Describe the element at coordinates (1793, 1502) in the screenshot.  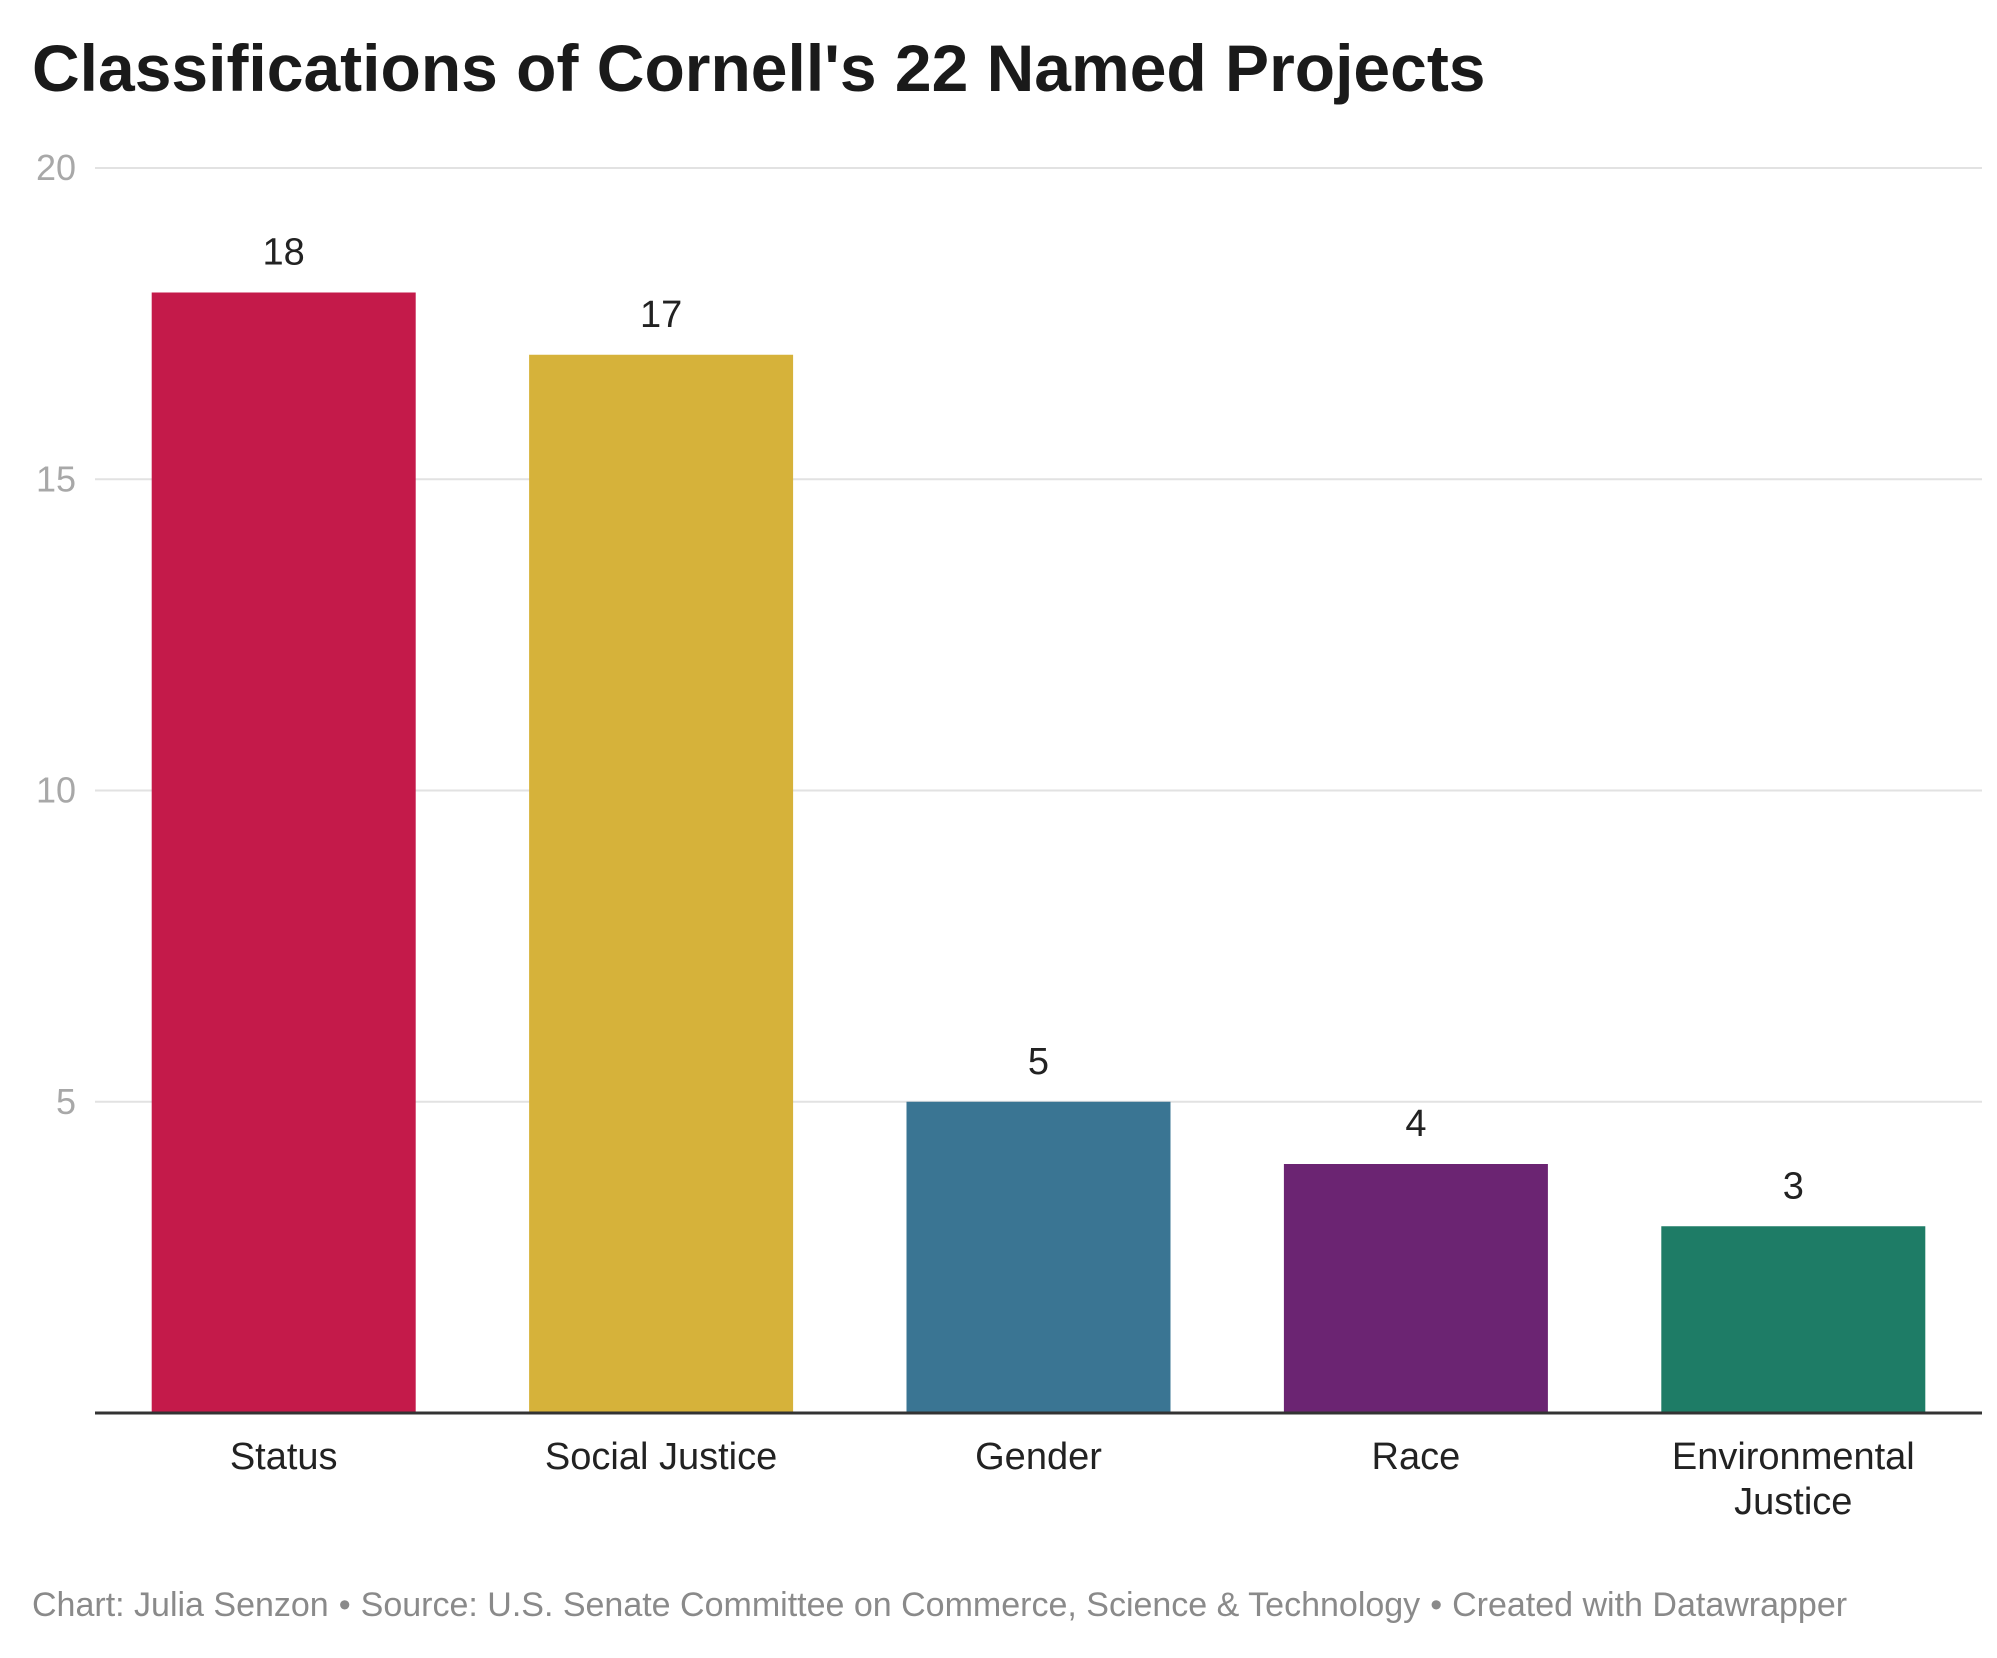
I see `x-category-label-line: Justice` at that location.